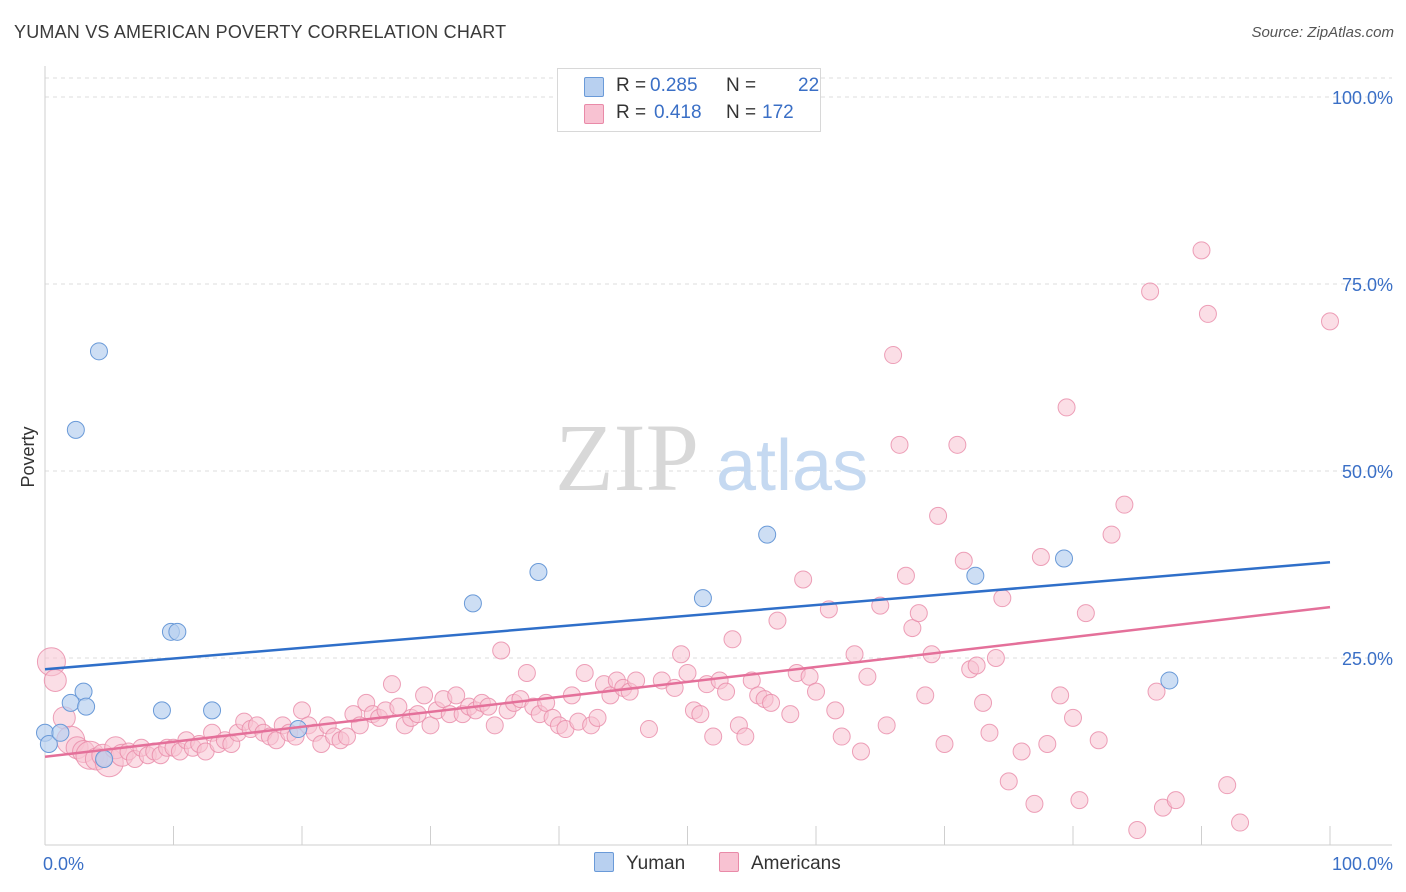 The image size is (1406, 892). Describe the element at coordinates (639, 863) in the screenshot. I see `legend-item-yuman: Yuman` at that location.